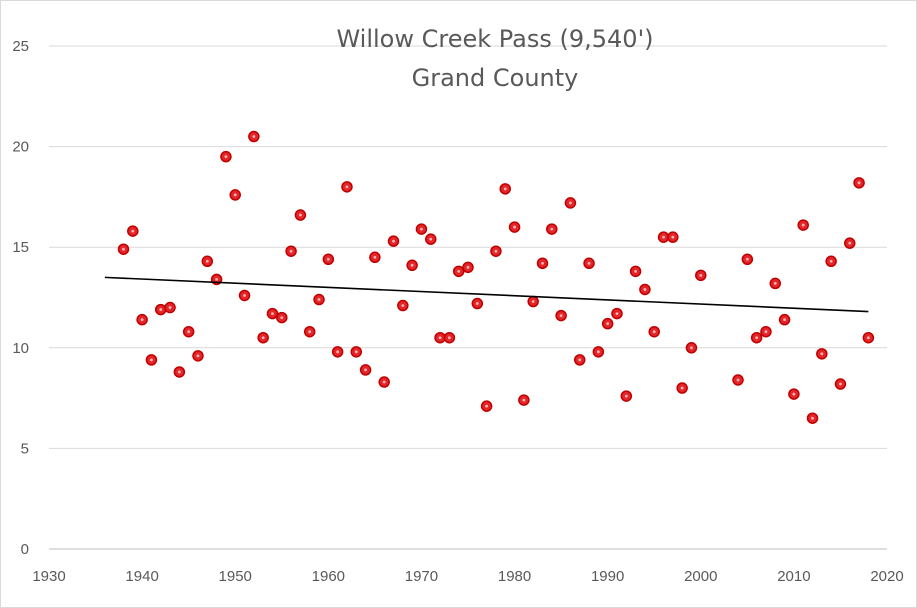  Describe the element at coordinates (467, 576) in the screenshot. I see `x-axis-tick-labels: 1930 1940 1950 1960 1970 1980 1990 2000 2010 2020` at that location.